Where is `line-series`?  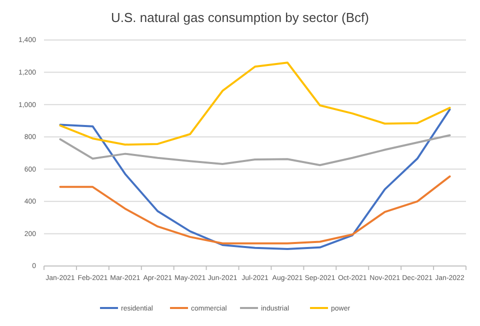
line-series is located at coordinates (255, 150).